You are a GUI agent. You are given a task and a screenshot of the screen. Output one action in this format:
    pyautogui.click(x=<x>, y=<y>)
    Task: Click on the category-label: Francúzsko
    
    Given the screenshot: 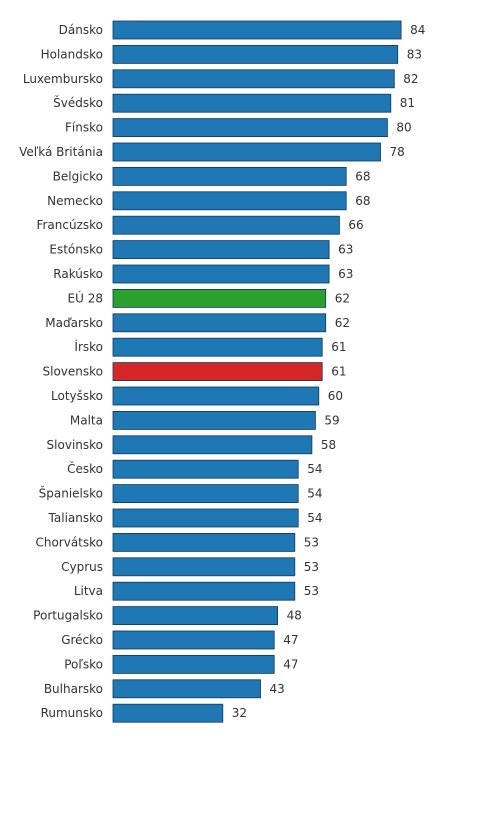 What is the action you would take?
    pyautogui.click(x=69, y=225)
    